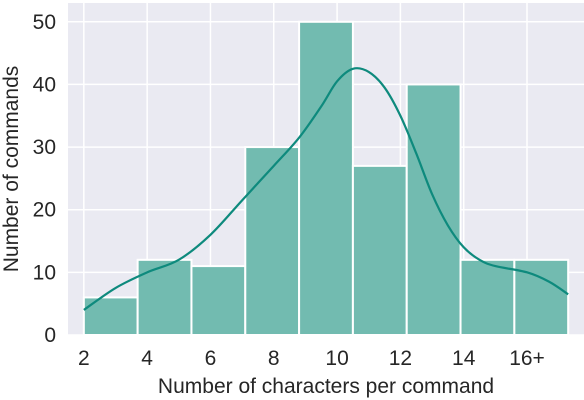 The width and height of the screenshot is (584, 400). I want to click on x-tick-label: 12, so click(400, 358).